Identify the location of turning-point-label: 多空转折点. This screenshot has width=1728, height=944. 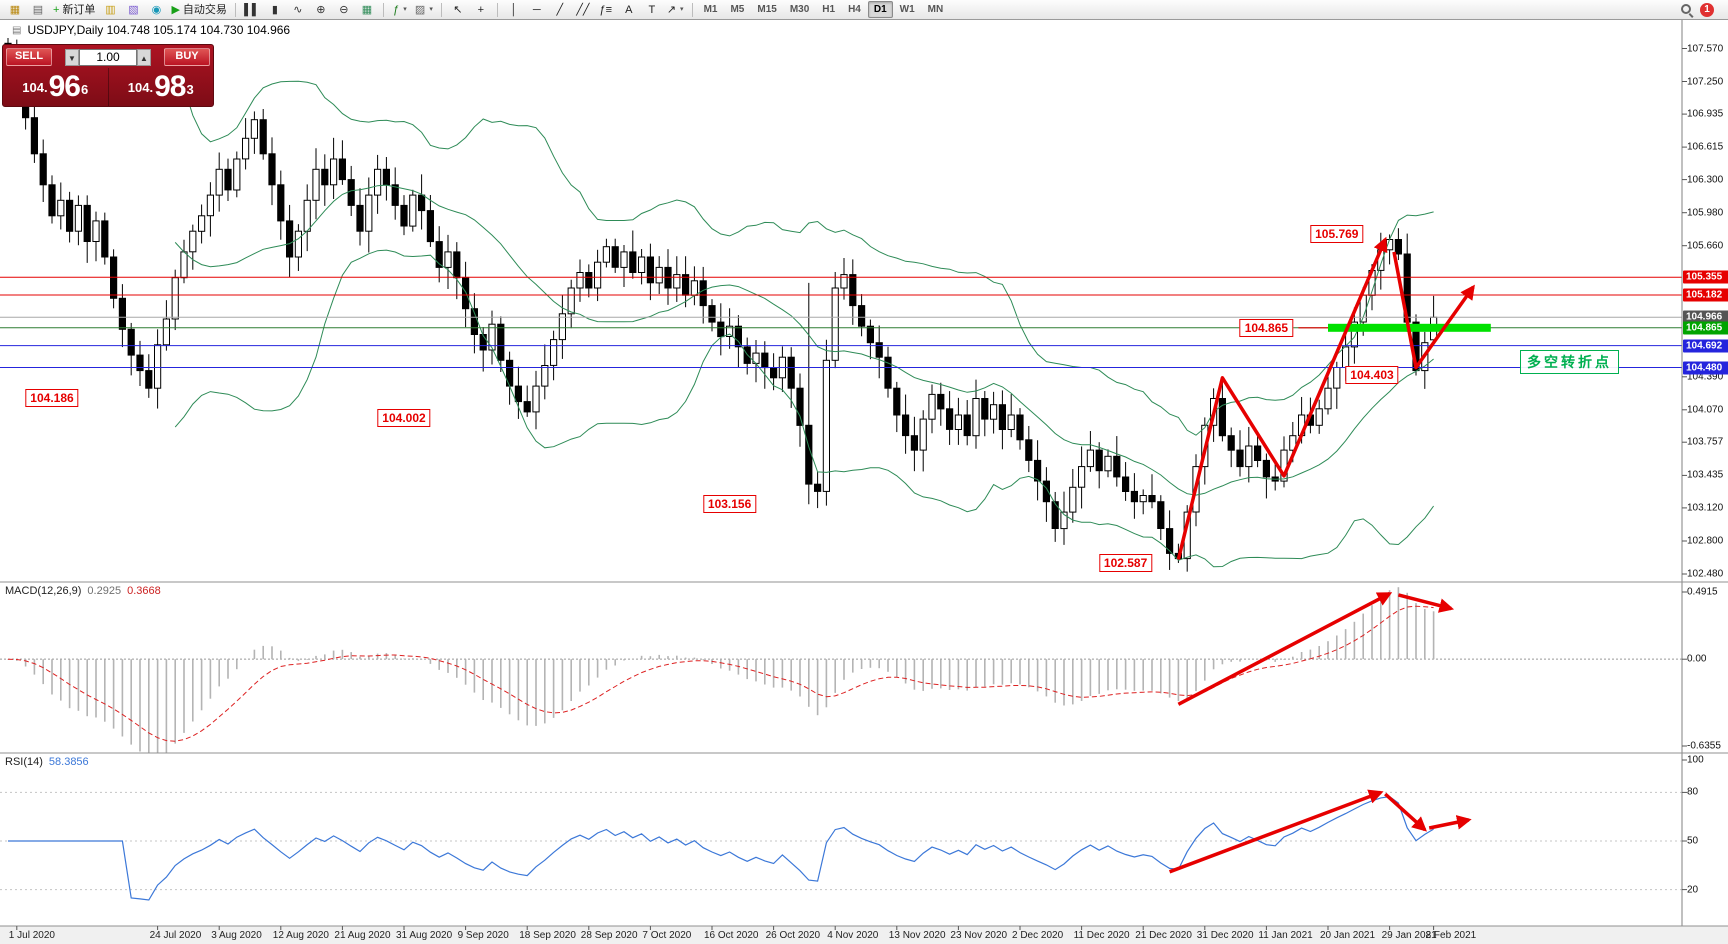
(1569, 362).